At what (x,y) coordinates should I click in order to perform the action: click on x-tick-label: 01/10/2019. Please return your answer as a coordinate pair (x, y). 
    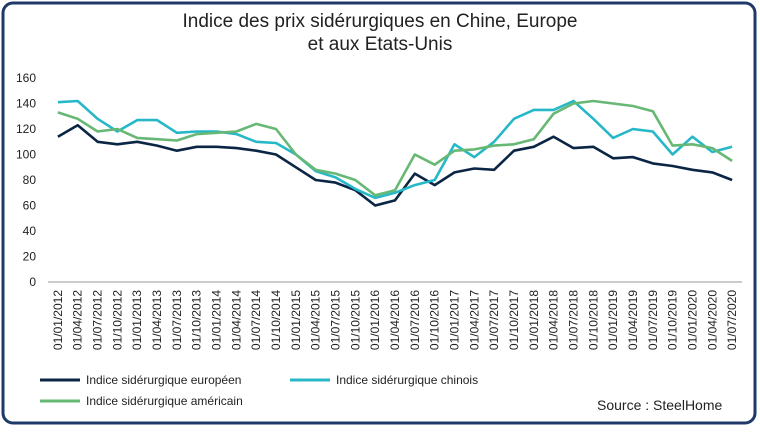
    Looking at the image, I should click on (673, 320).